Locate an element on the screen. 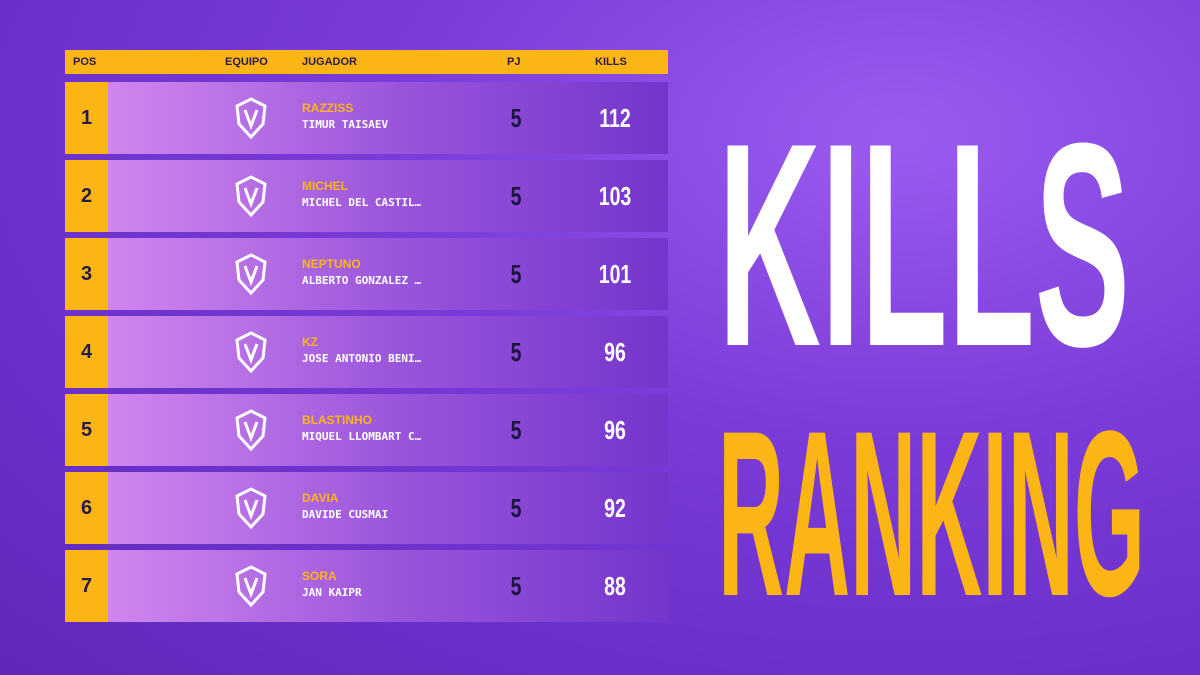  kills: 101 is located at coordinates (615, 274).